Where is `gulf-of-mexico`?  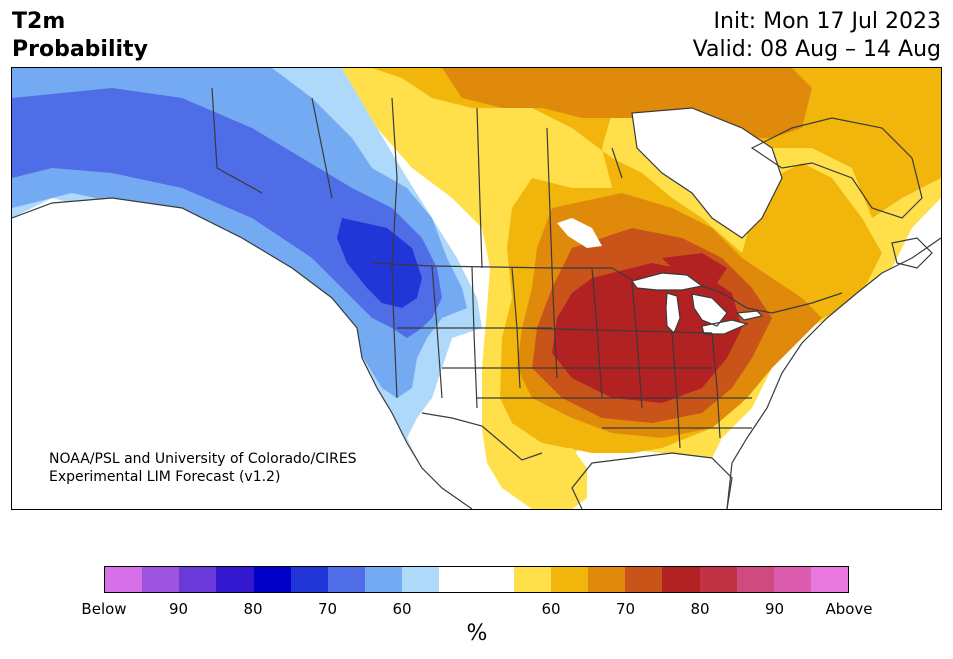 gulf-of-mexico is located at coordinates (652, 481).